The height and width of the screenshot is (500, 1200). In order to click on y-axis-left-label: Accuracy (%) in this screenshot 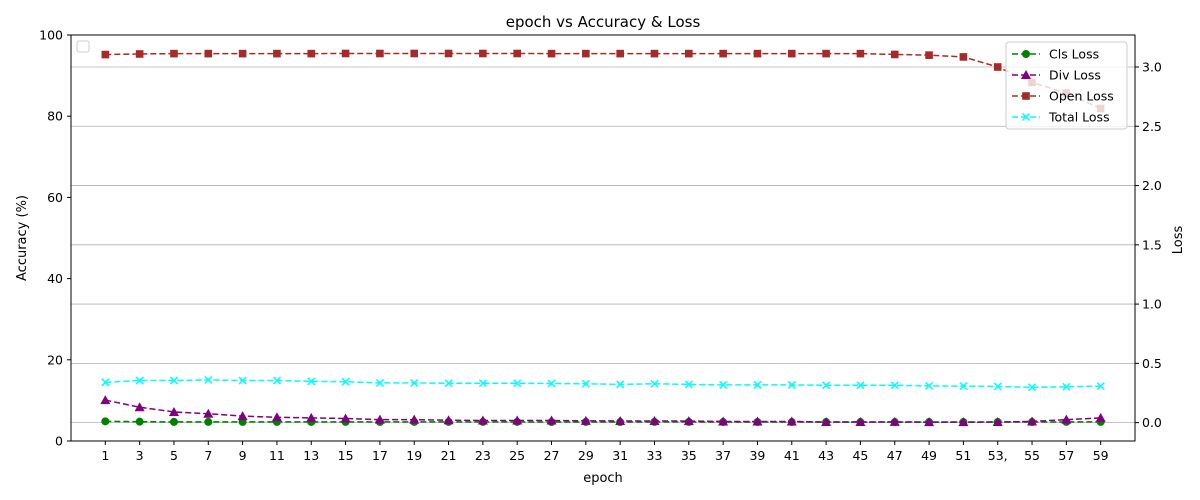, I will do `click(22, 238)`.